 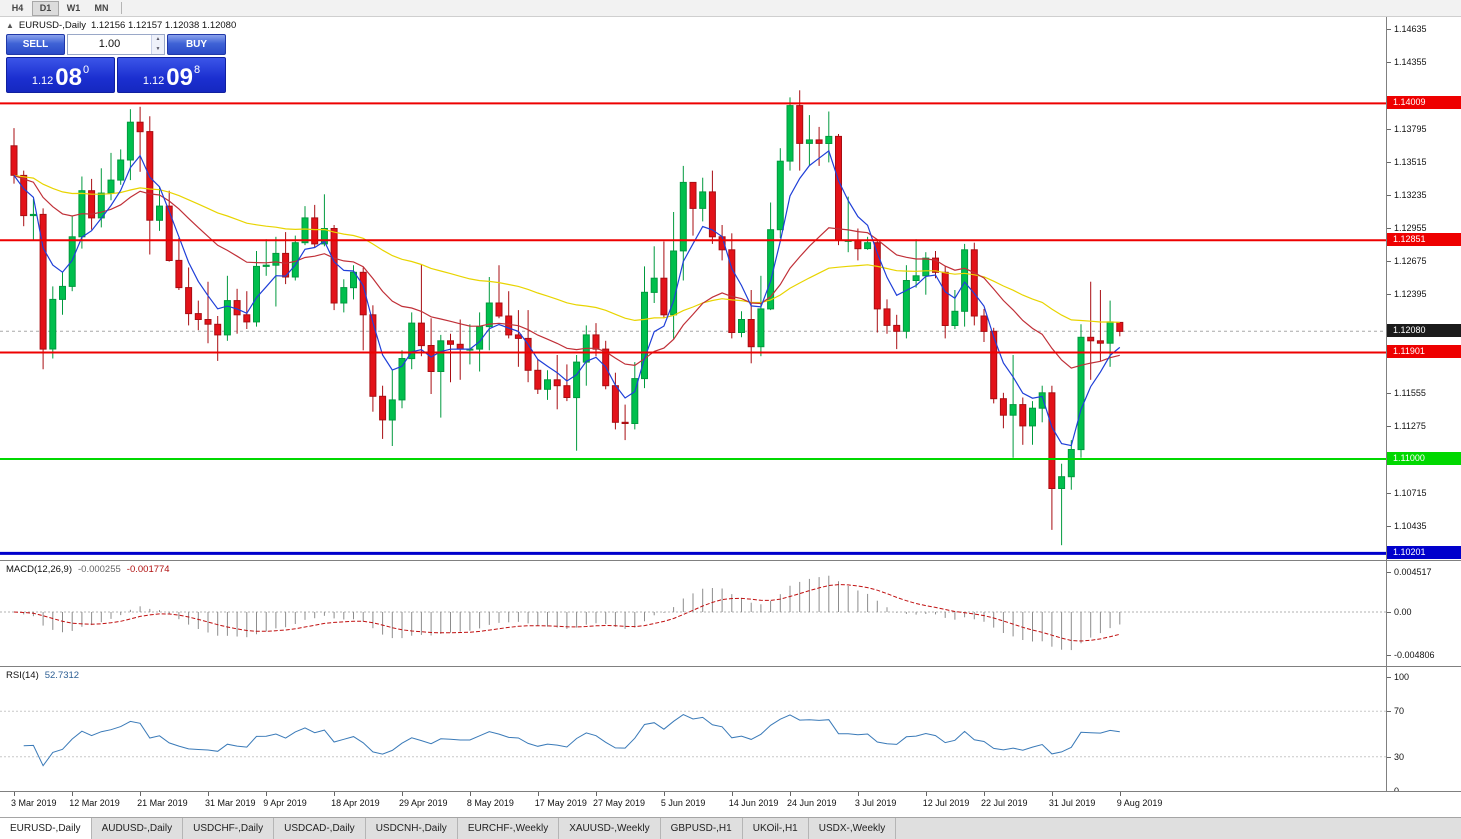 What do you see at coordinates (17, 8) in the screenshot?
I see `timeframe-button-h4: H4` at bounding box center [17, 8].